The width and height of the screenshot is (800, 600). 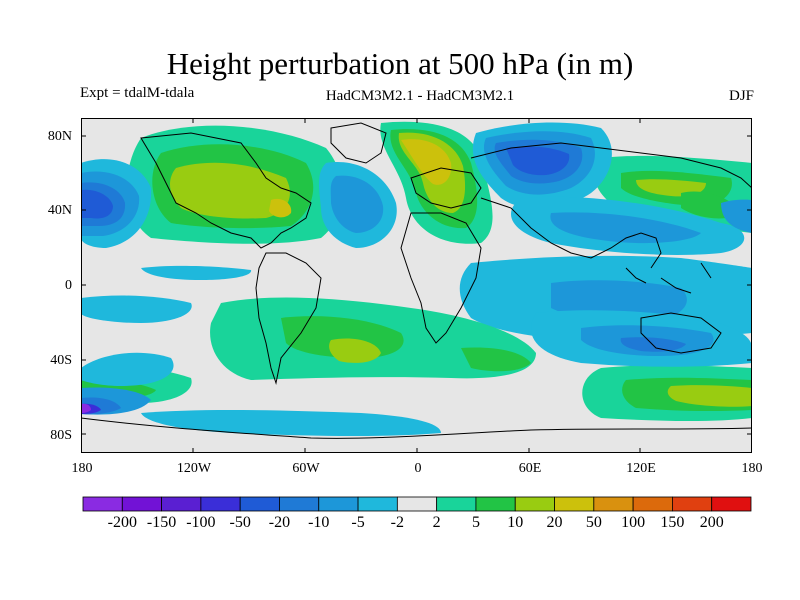 I want to click on lon-label-120e: 120E, so click(x=641, y=468).